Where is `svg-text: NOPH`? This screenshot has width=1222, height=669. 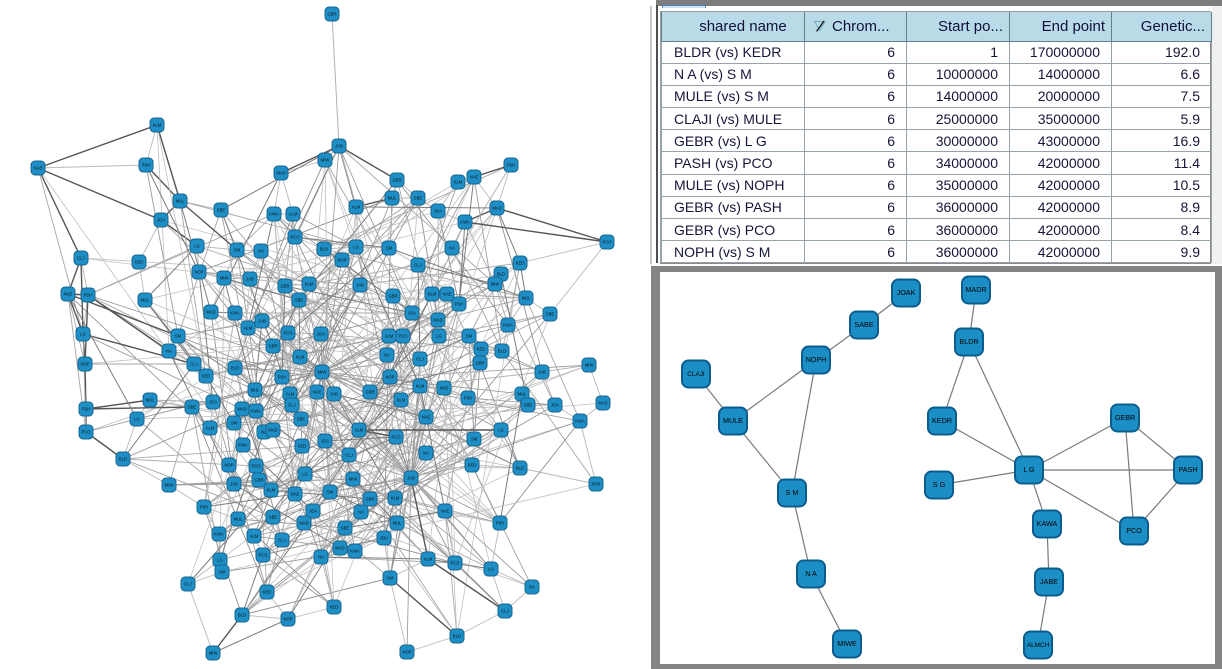
svg-text: NOPH is located at coordinates (816, 359).